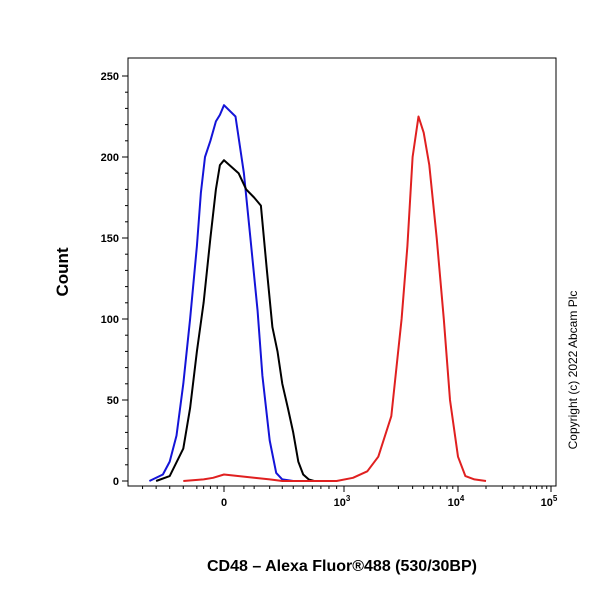  Describe the element at coordinates (224, 503) in the screenshot. I see `x-tick-label: 0` at that location.